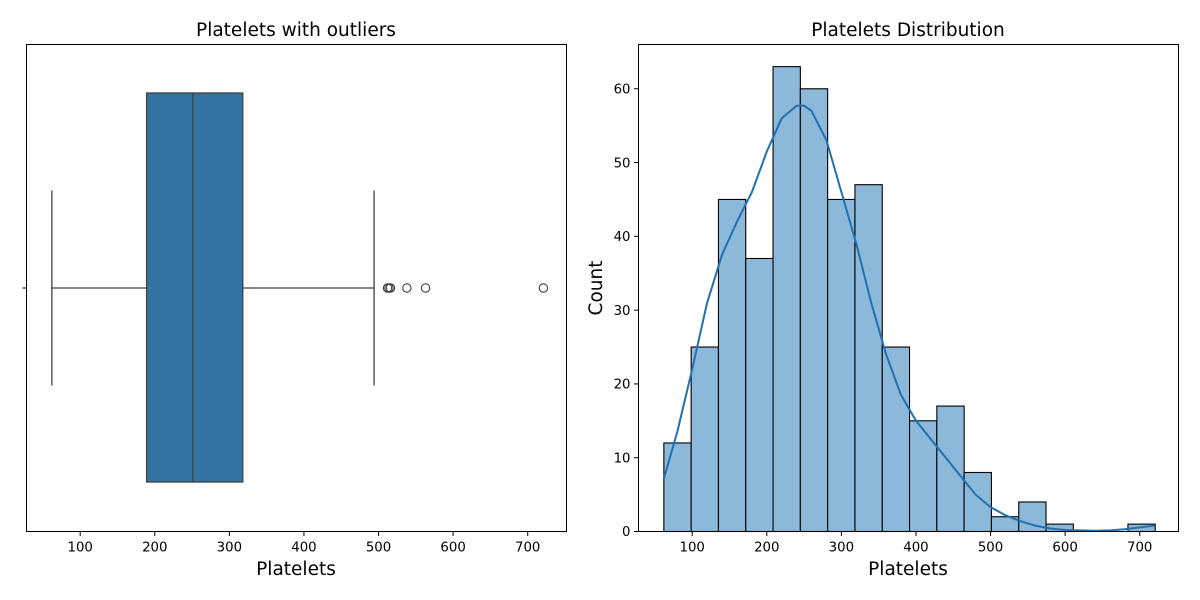  Describe the element at coordinates (622, 237) in the screenshot. I see `y-tick-label: 40` at that location.